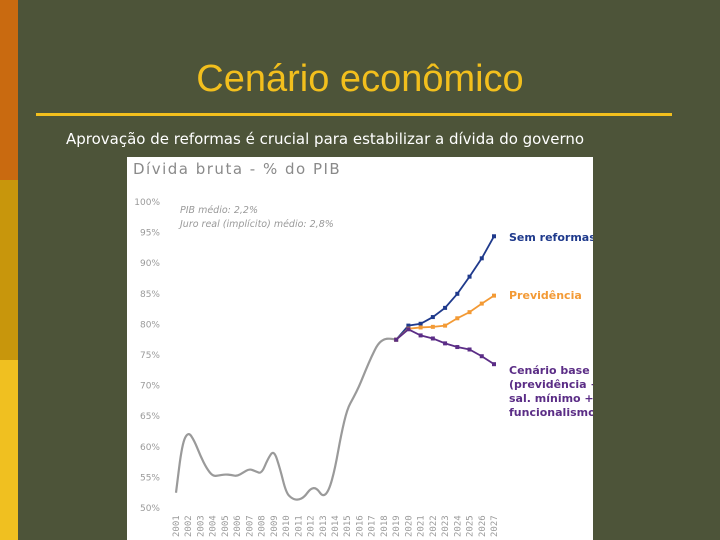 The image size is (720, 540). Describe the element at coordinates (237, 169) in the screenshot. I see `chart-title: Dívida bruta - % do PIB` at that location.